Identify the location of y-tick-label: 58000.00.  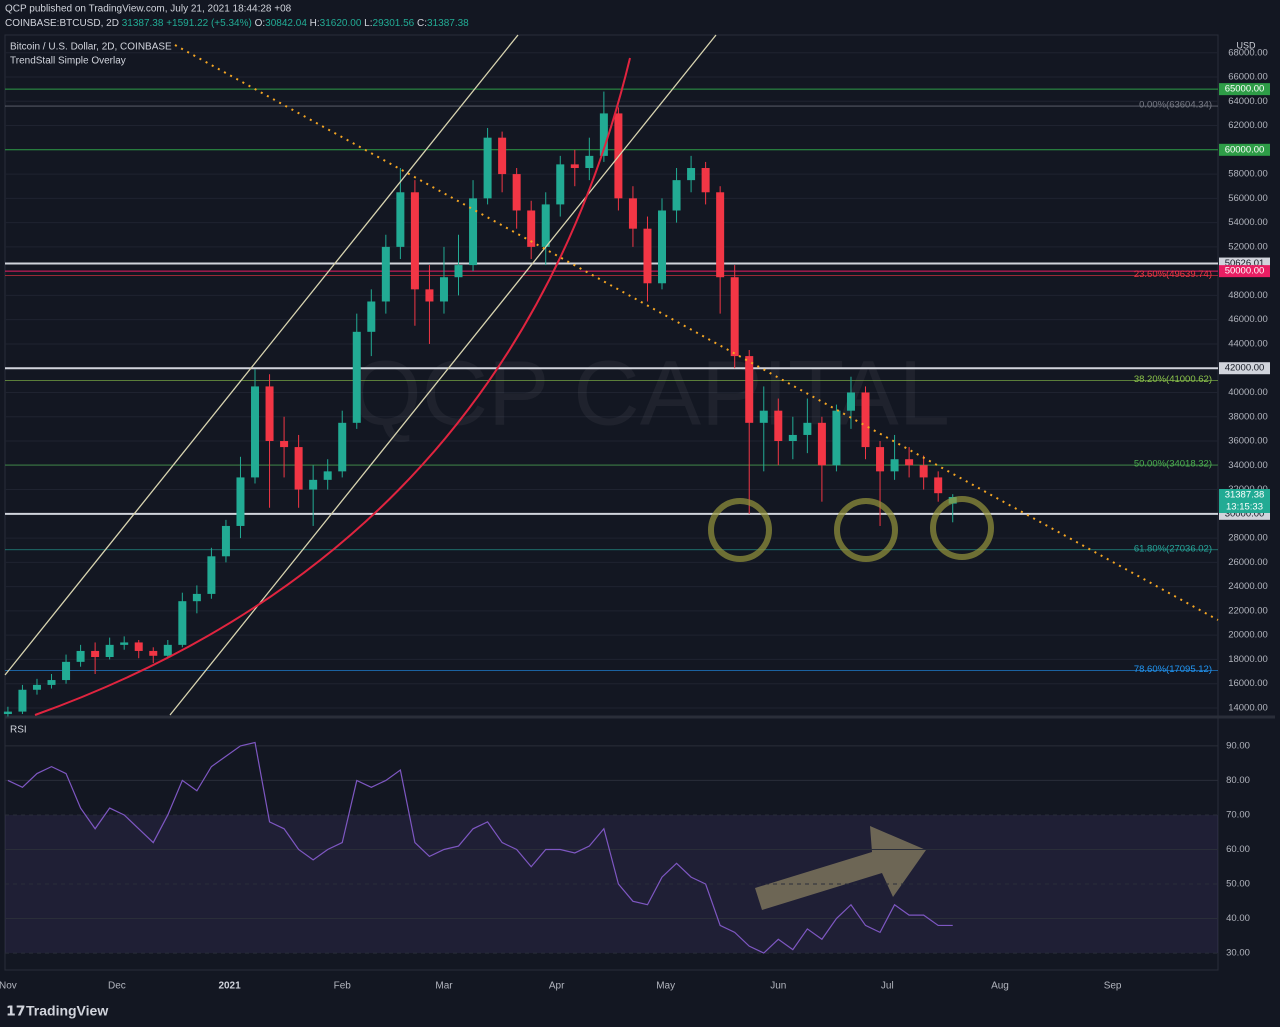
(1248, 174).